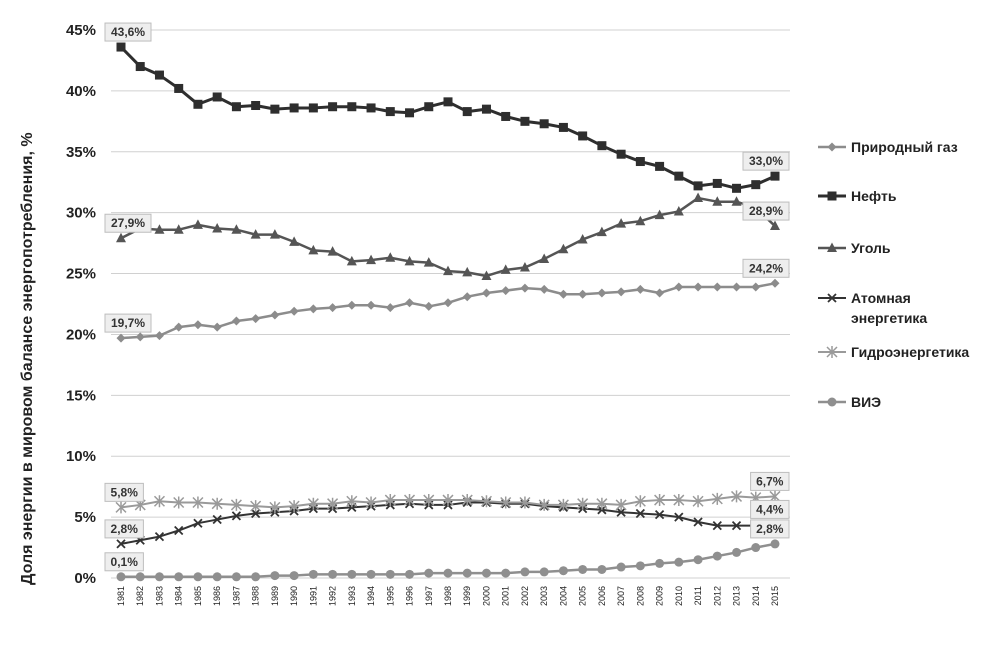 The image size is (1003, 645). I want to click on data-label-text: 2,8%, so click(125, 529).